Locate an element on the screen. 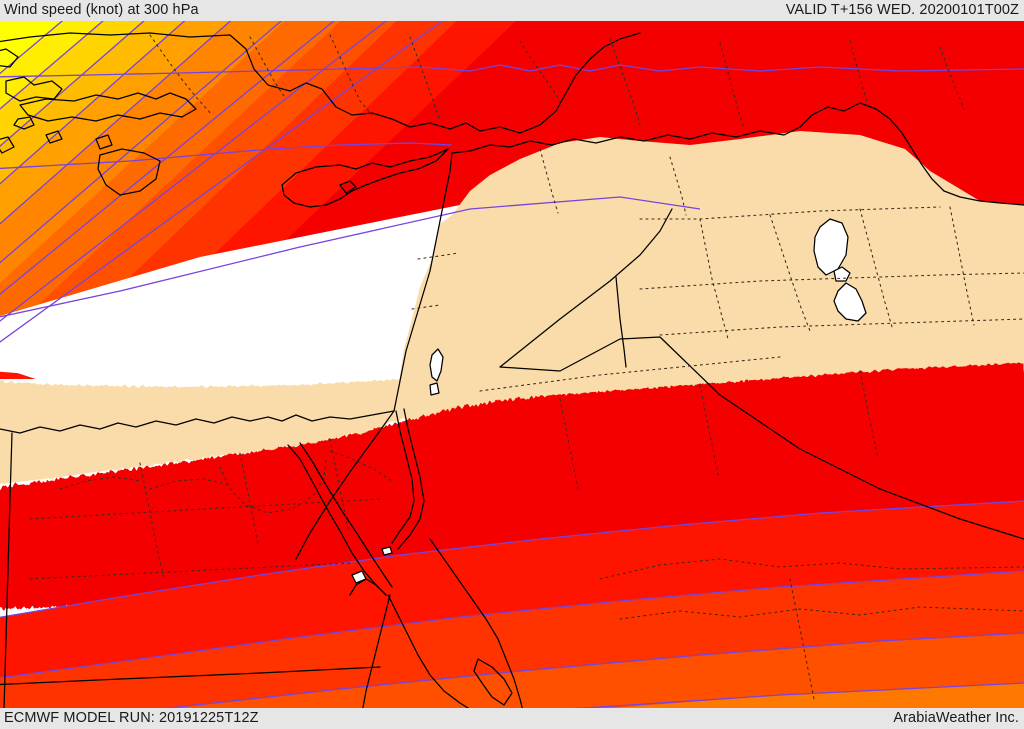 This screenshot has width=1024, height=729. coastline-gulf-suez-west is located at coordinates (337, 520).